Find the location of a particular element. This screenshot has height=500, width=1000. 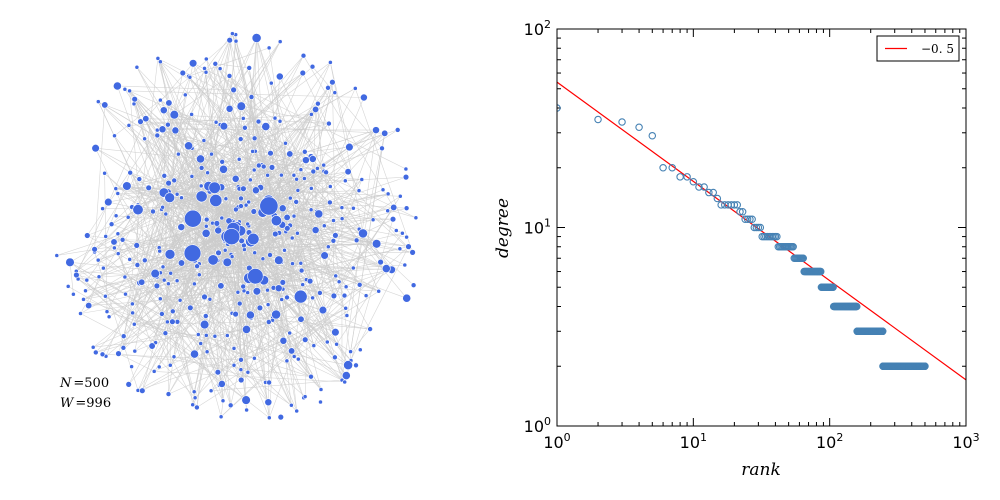

x-tick-label: 100 is located at coordinates (556, 441).